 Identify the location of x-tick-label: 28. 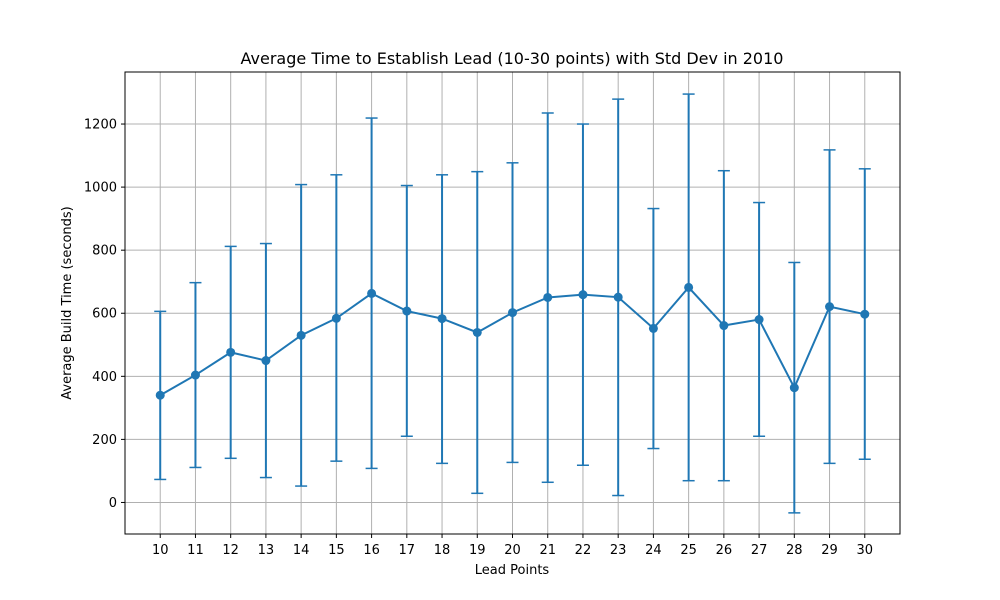
(794, 550).